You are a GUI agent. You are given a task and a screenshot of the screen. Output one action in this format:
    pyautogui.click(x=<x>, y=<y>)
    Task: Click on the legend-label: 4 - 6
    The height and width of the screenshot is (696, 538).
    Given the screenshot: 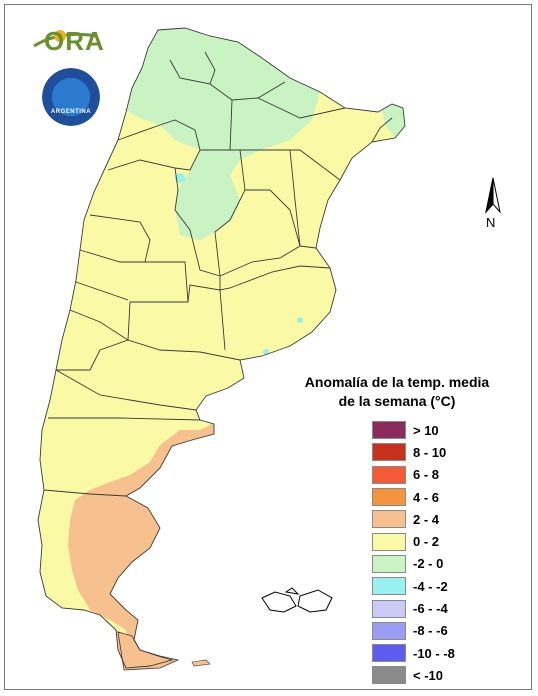 What is the action you would take?
    pyautogui.click(x=426, y=497)
    